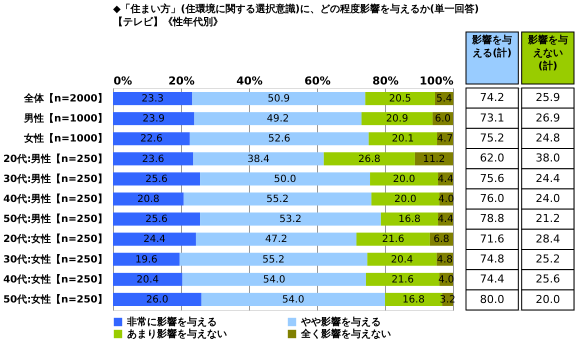 Image resolution: width=580 pixels, height=361 pixels. I want to click on data-label: 50.9, so click(279, 99).